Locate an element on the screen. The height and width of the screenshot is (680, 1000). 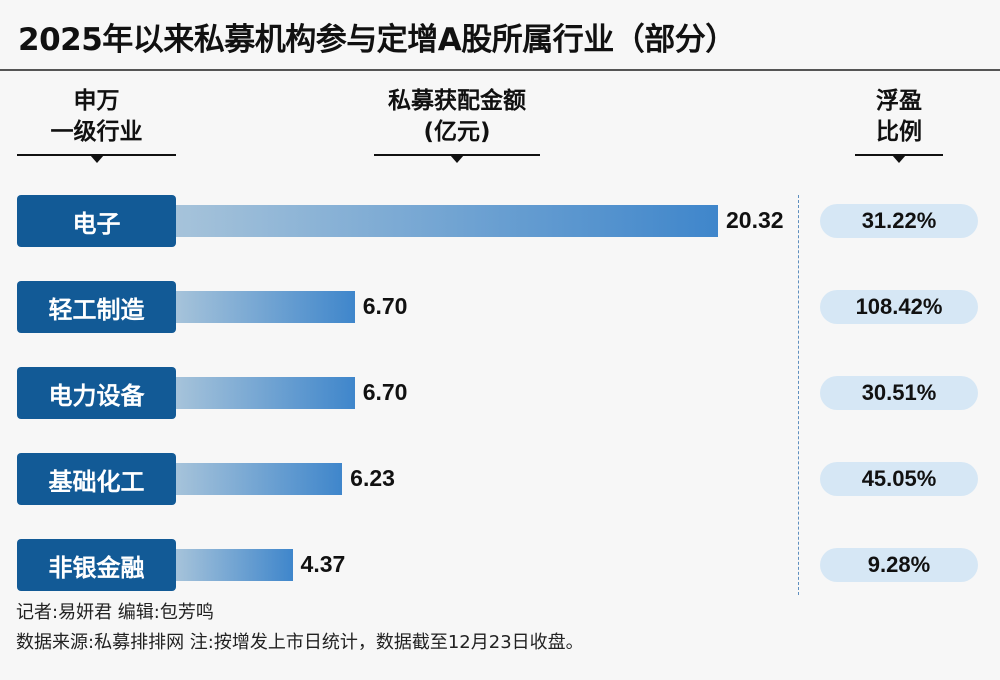
float-profit-ratio: 45.05% is located at coordinates (899, 479).